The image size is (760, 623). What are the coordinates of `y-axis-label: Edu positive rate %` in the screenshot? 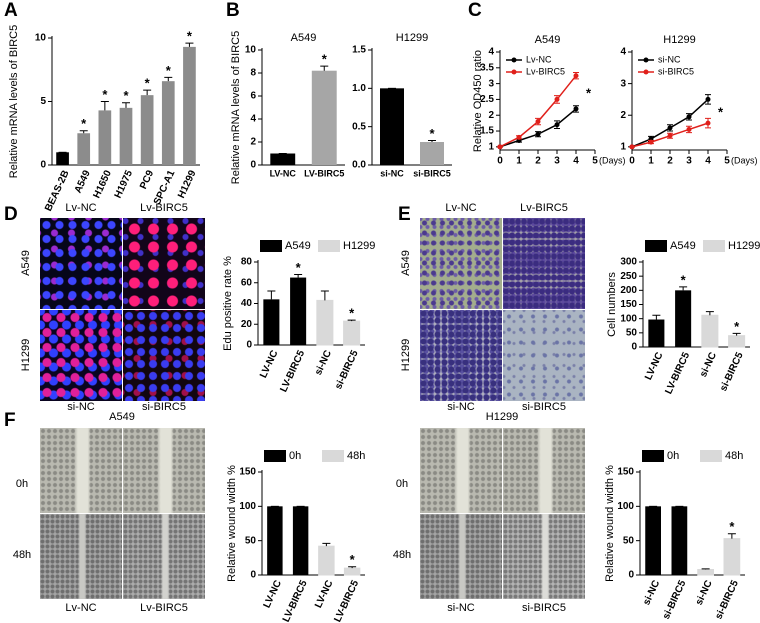 It's located at (228, 303).